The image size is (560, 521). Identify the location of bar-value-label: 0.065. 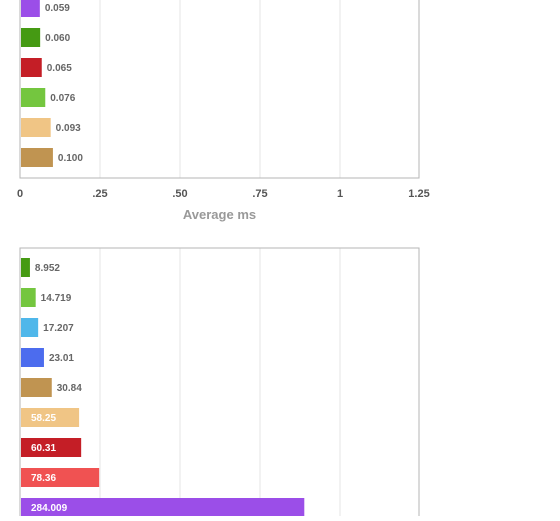
(59, 68).